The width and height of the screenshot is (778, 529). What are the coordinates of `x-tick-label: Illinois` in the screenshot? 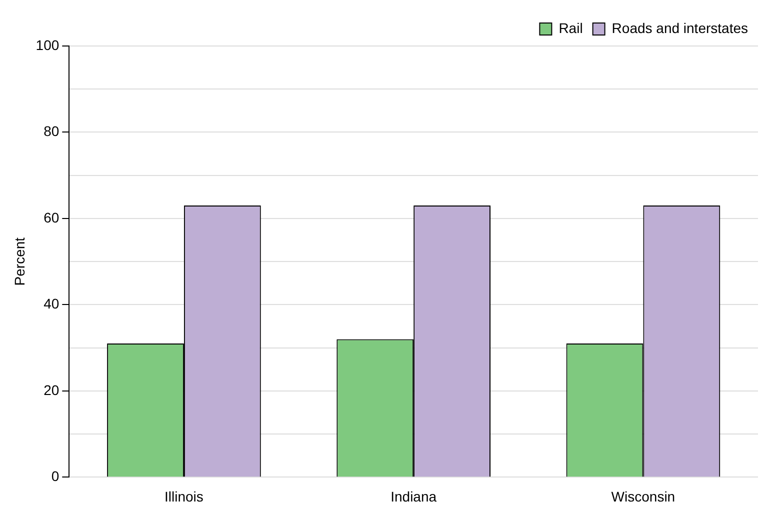 It's located at (184, 496).